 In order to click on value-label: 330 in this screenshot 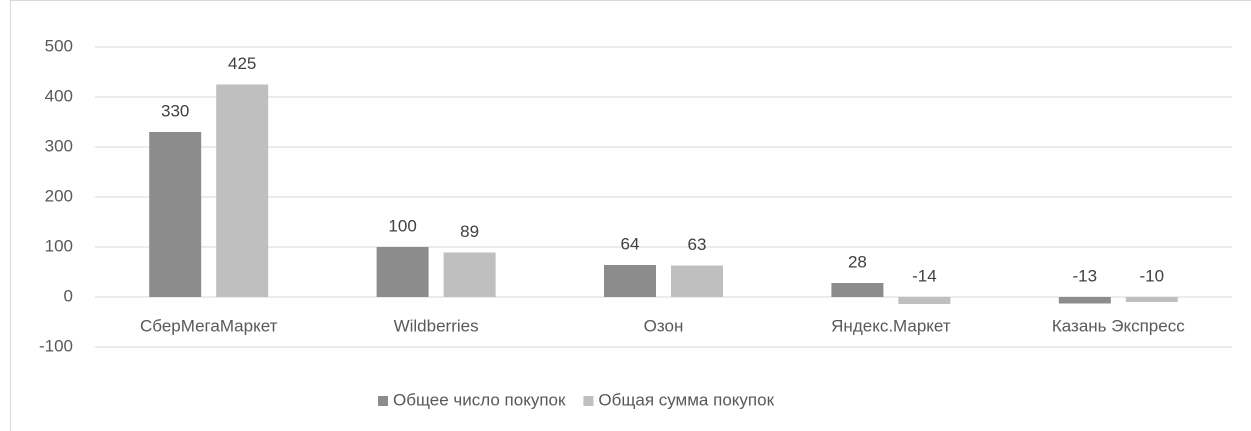, I will do `click(175, 110)`.